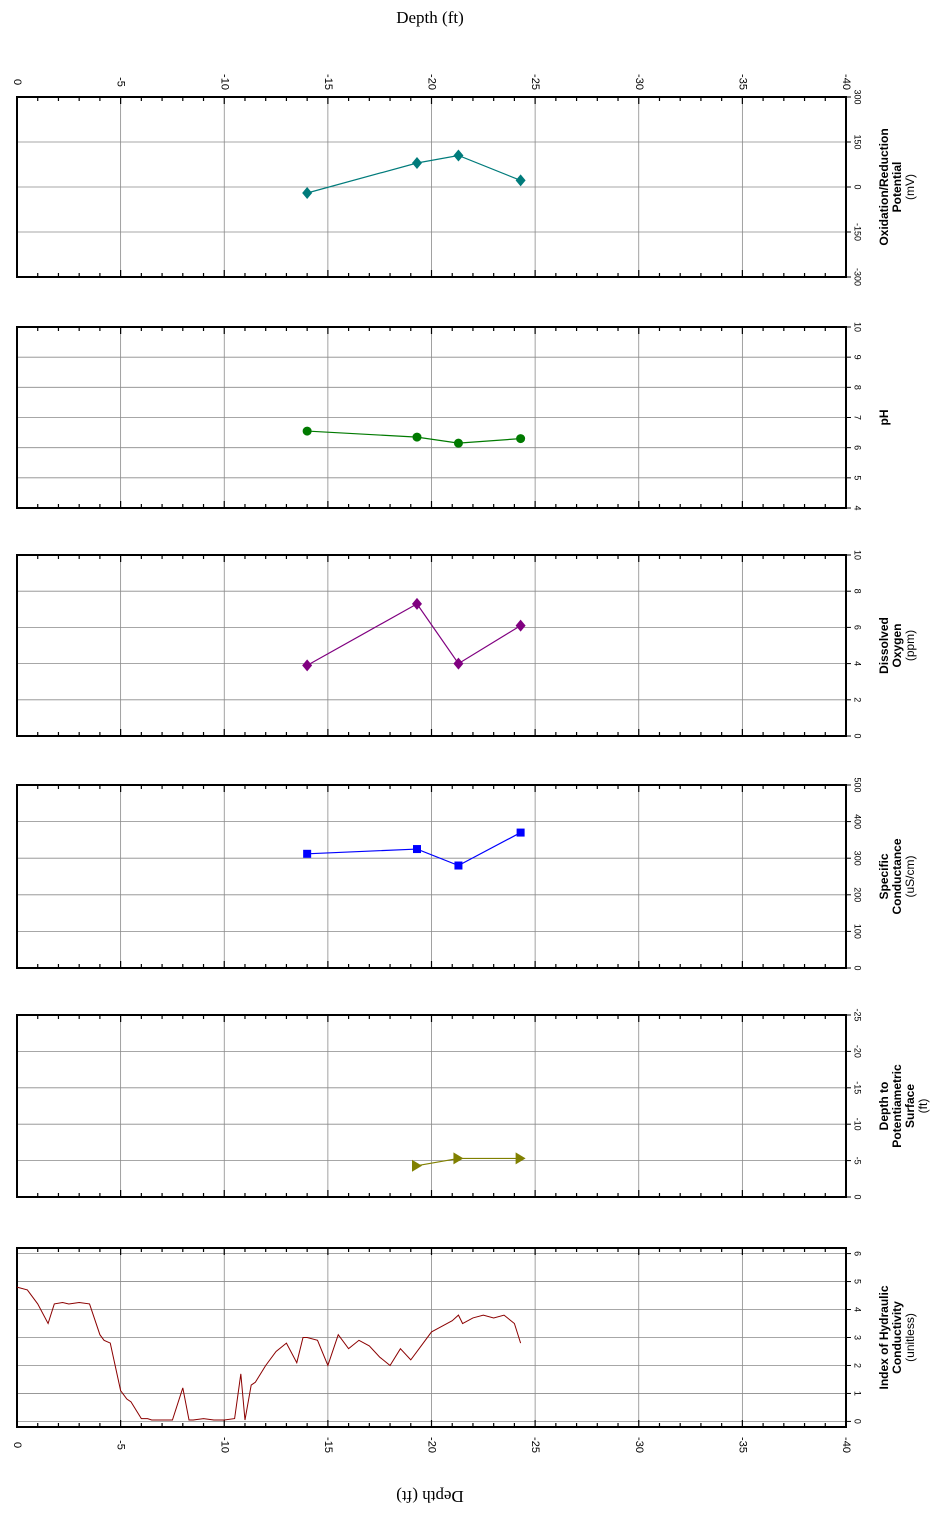 Image resolution: width=947 pixels, height=1516 pixels. What do you see at coordinates (639, 1445) in the screenshot?
I see `depth-tick-label-bottom: -30` at bounding box center [639, 1445].